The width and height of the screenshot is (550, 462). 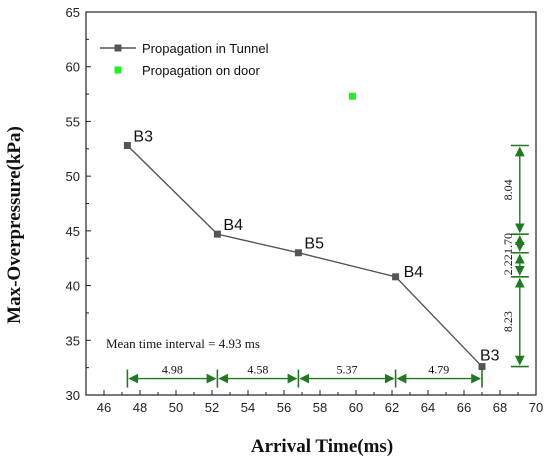 What do you see at coordinates (176, 407) in the screenshot?
I see `x-tick-label: 50` at bounding box center [176, 407].